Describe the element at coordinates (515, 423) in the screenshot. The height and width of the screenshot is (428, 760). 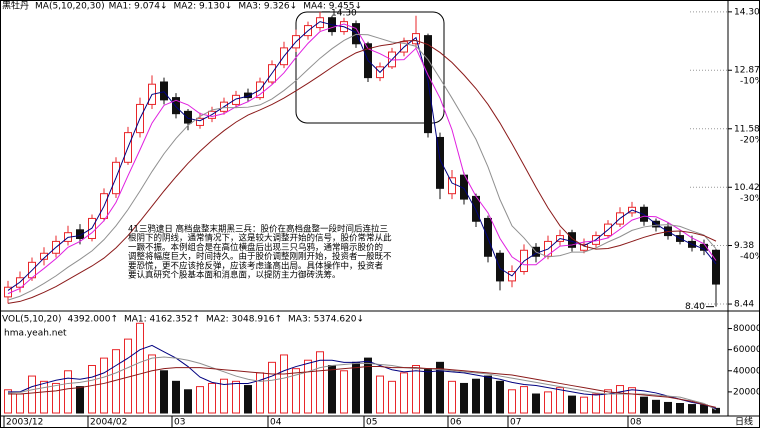
I see `x-tick-label: 07` at that location.